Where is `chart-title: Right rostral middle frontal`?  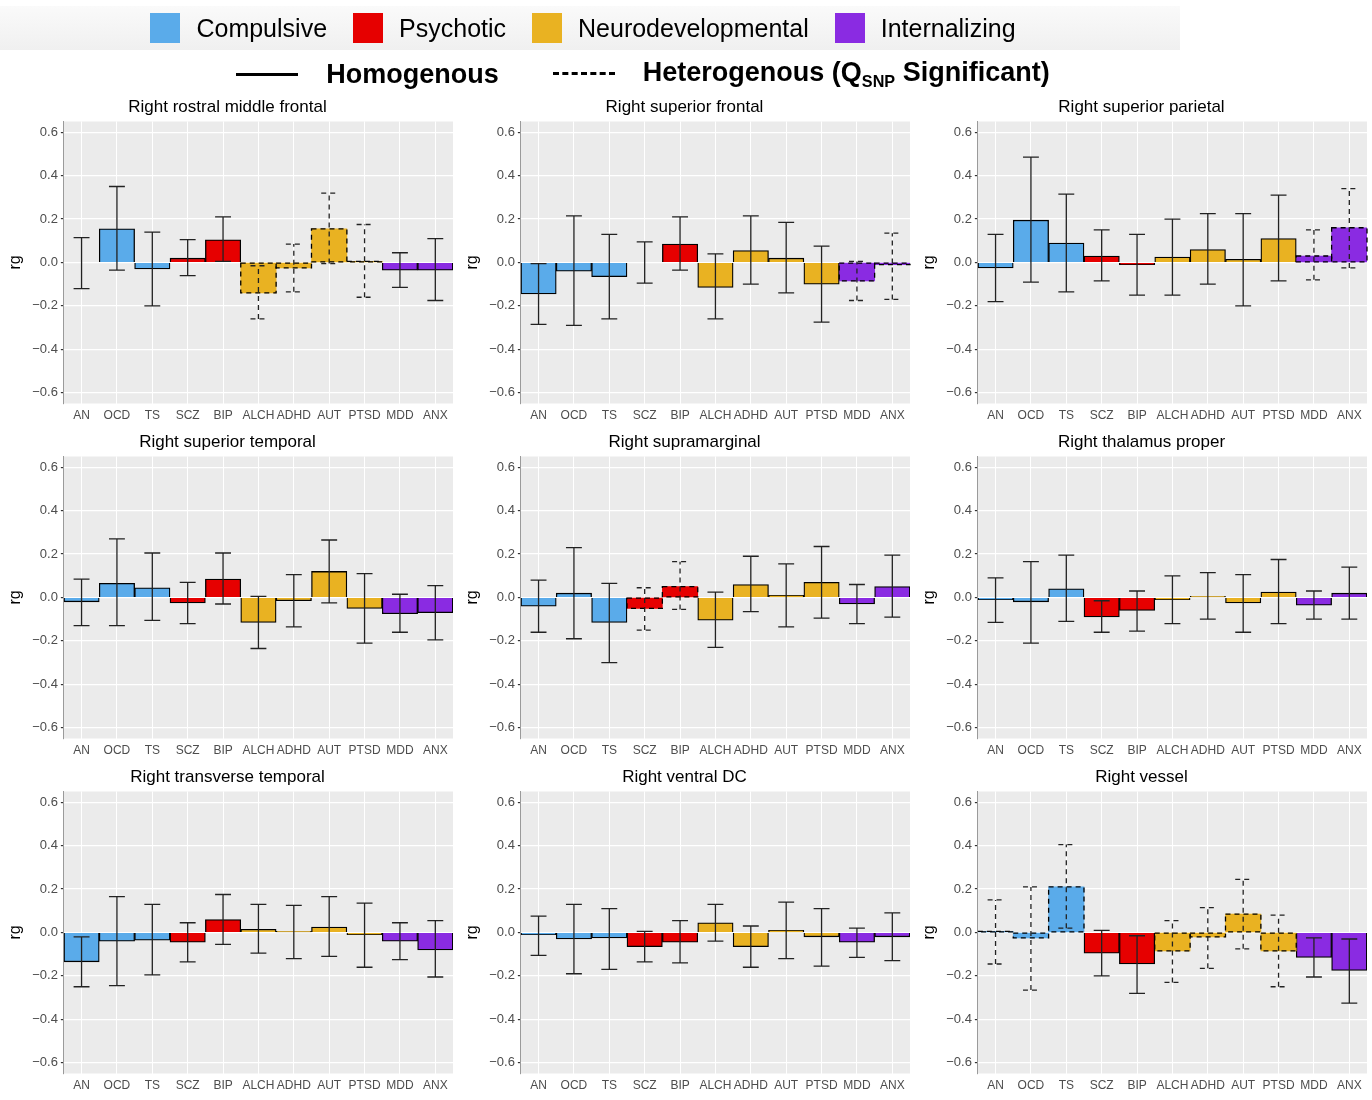 chart-title: Right rostral middle frontal is located at coordinates (227, 106).